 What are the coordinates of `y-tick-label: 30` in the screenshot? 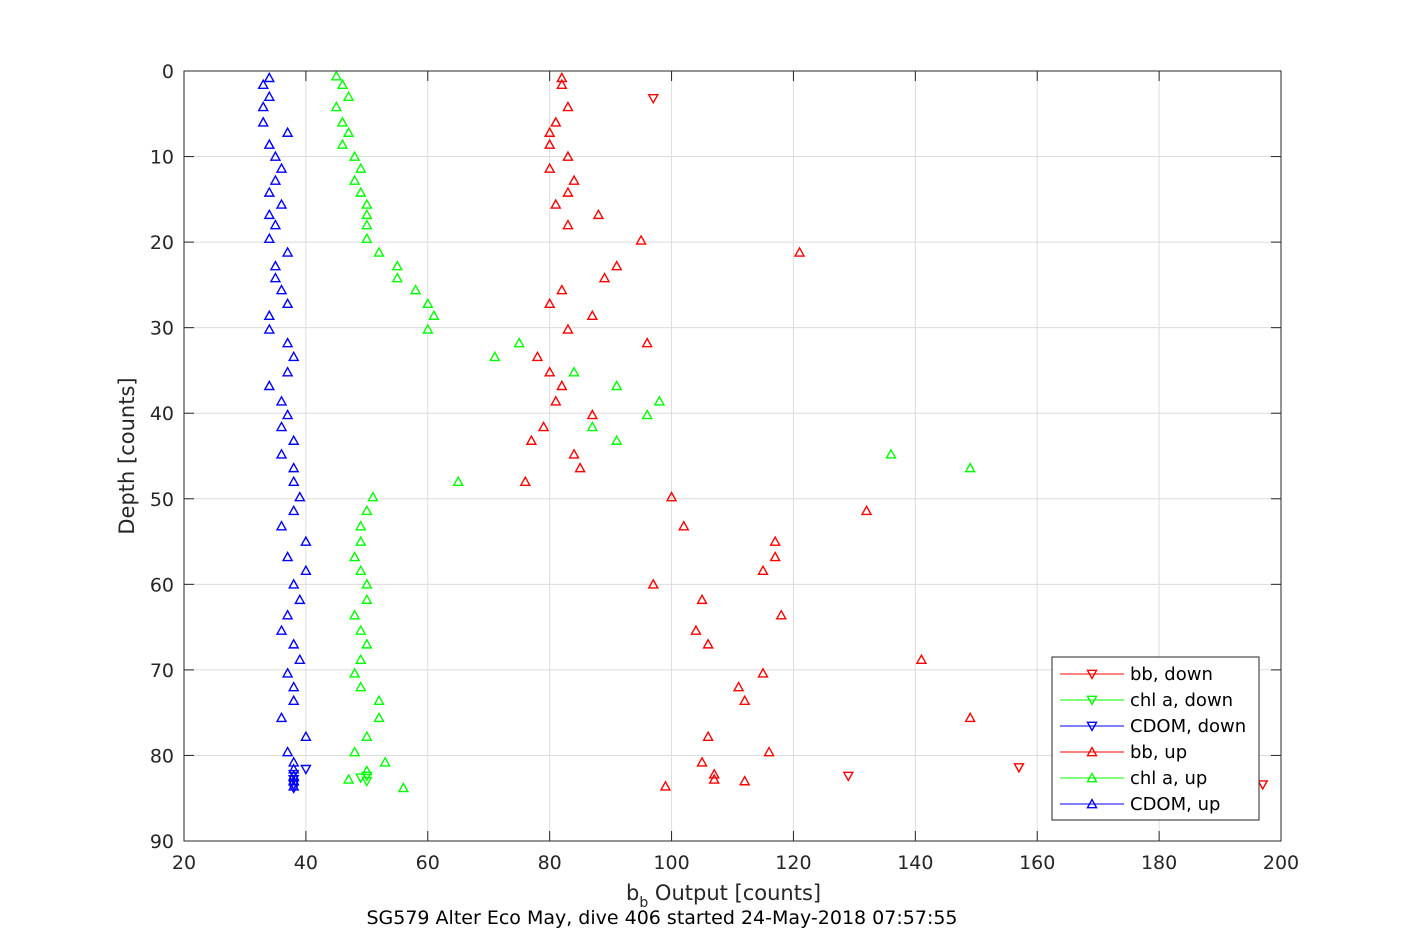 It's located at (162, 329).